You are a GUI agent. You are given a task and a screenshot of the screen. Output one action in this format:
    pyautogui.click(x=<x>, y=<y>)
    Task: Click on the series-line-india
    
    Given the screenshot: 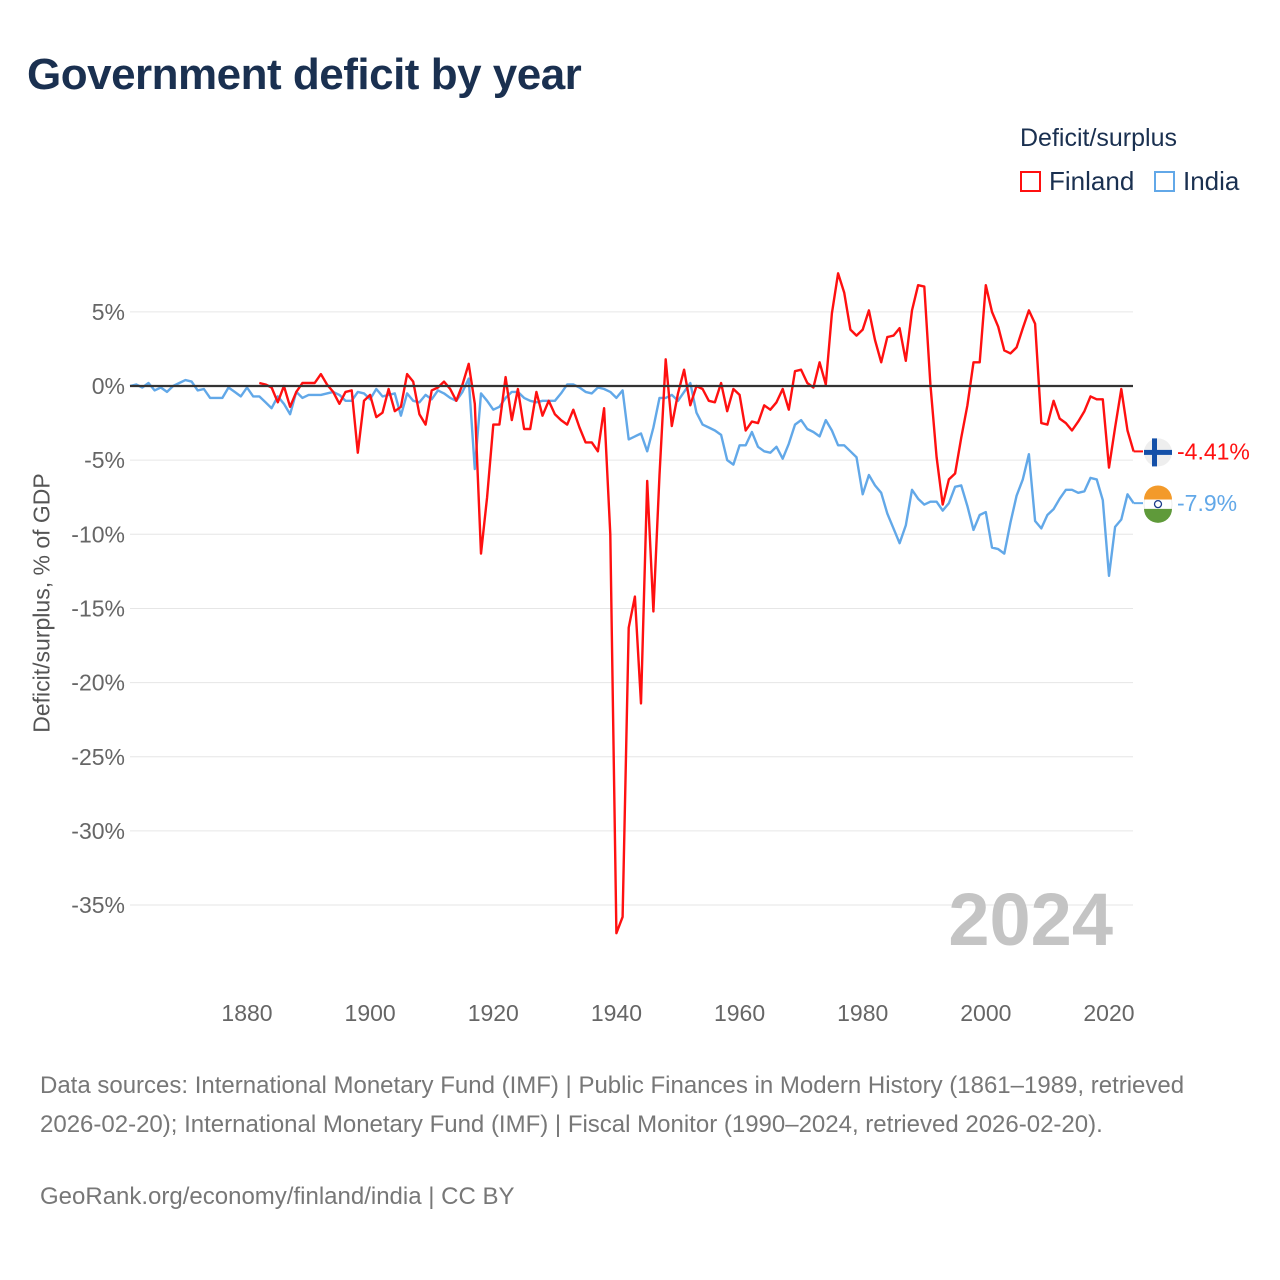 What is the action you would take?
    pyautogui.click(x=632, y=477)
    